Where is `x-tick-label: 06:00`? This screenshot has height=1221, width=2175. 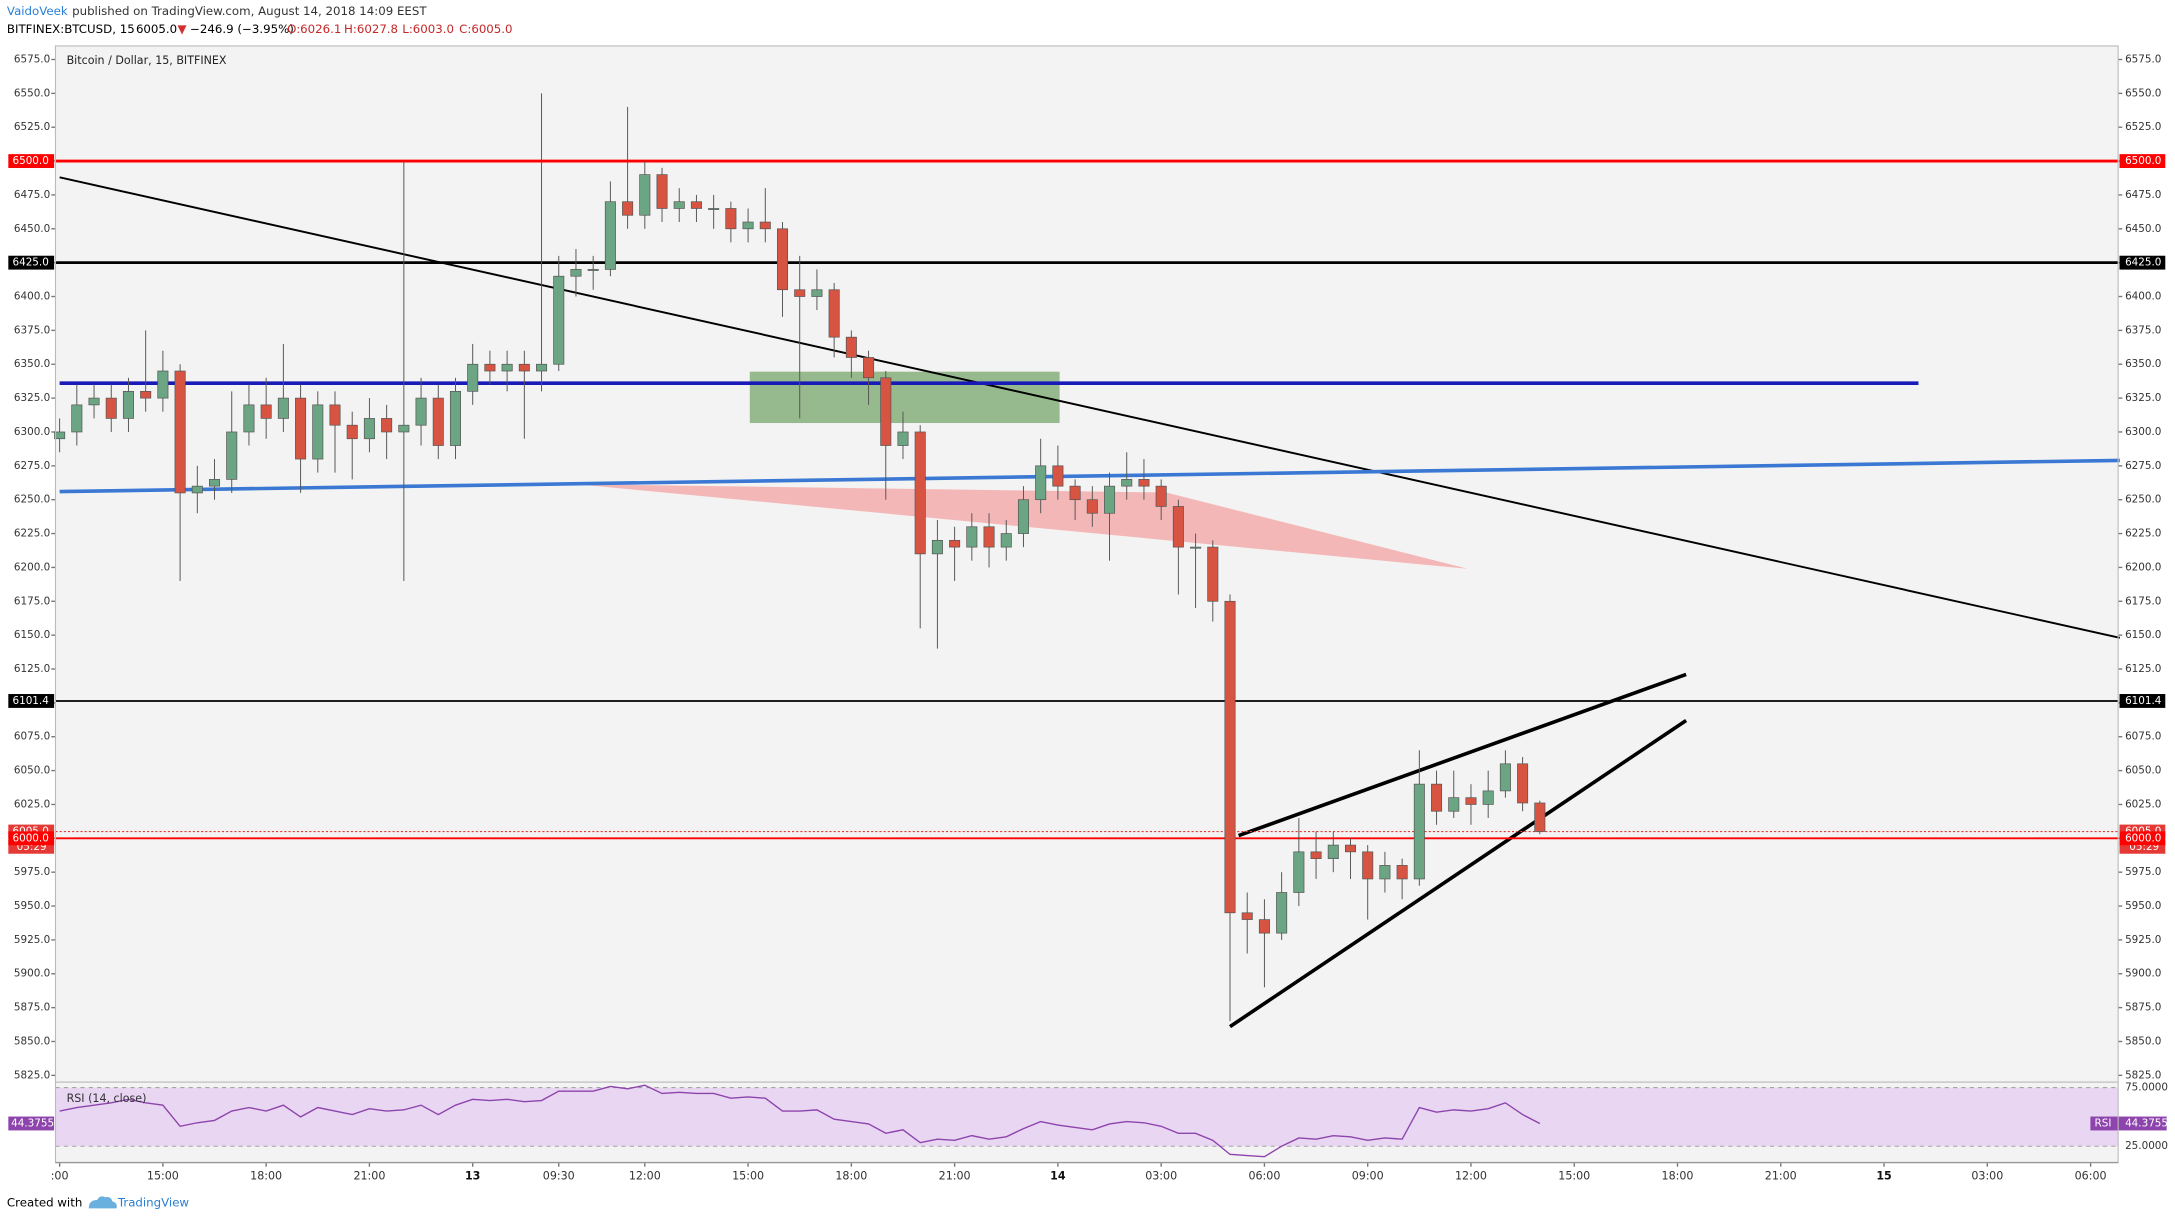
x-tick-label: 06:00 is located at coordinates (2091, 1175).